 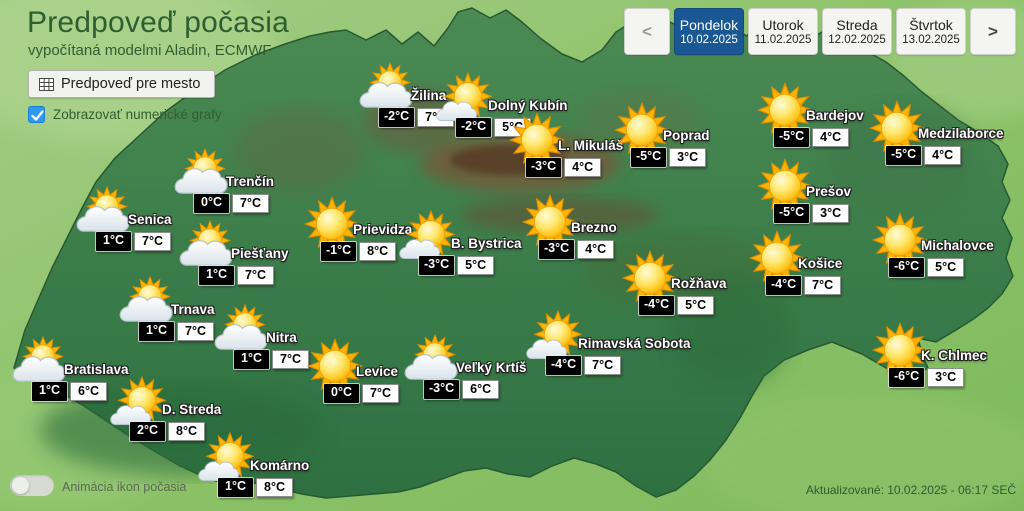 I want to click on city-marker: Levice 0°C 7°C, so click(x=386, y=377).